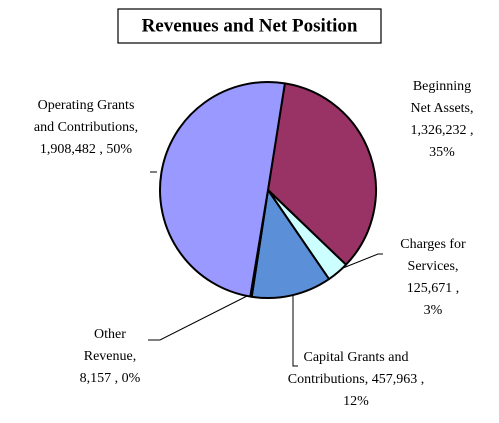 The height and width of the screenshot is (423, 499). What do you see at coordinates (433, 266) in the screenshot?
I see `slice-label: Services,` at bounding box center [433, 266].